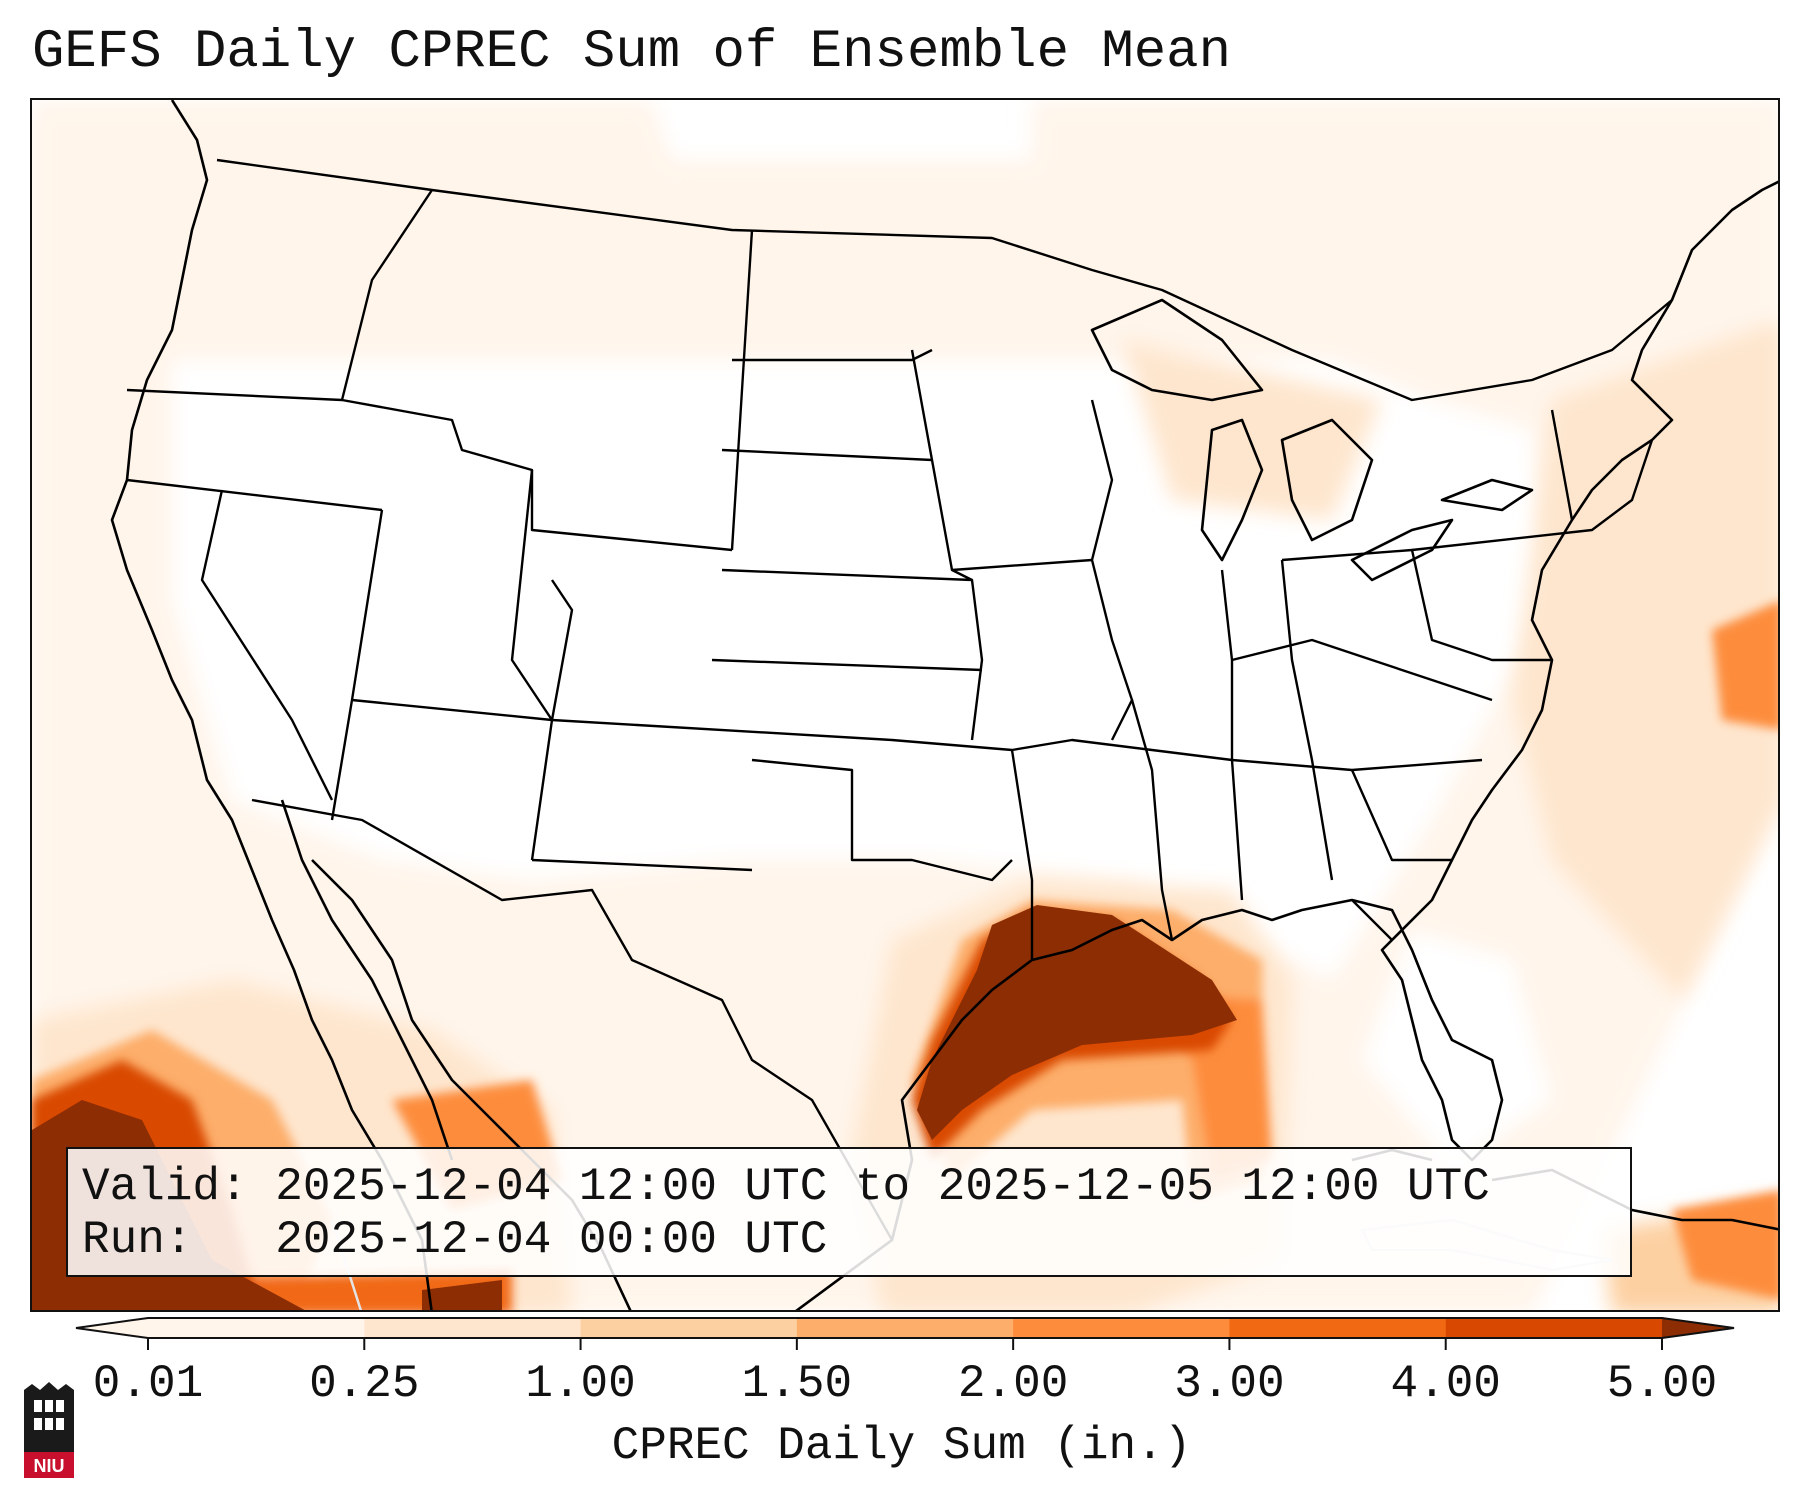  I want to click on shade-clear-florida, so click(1457, 1050).